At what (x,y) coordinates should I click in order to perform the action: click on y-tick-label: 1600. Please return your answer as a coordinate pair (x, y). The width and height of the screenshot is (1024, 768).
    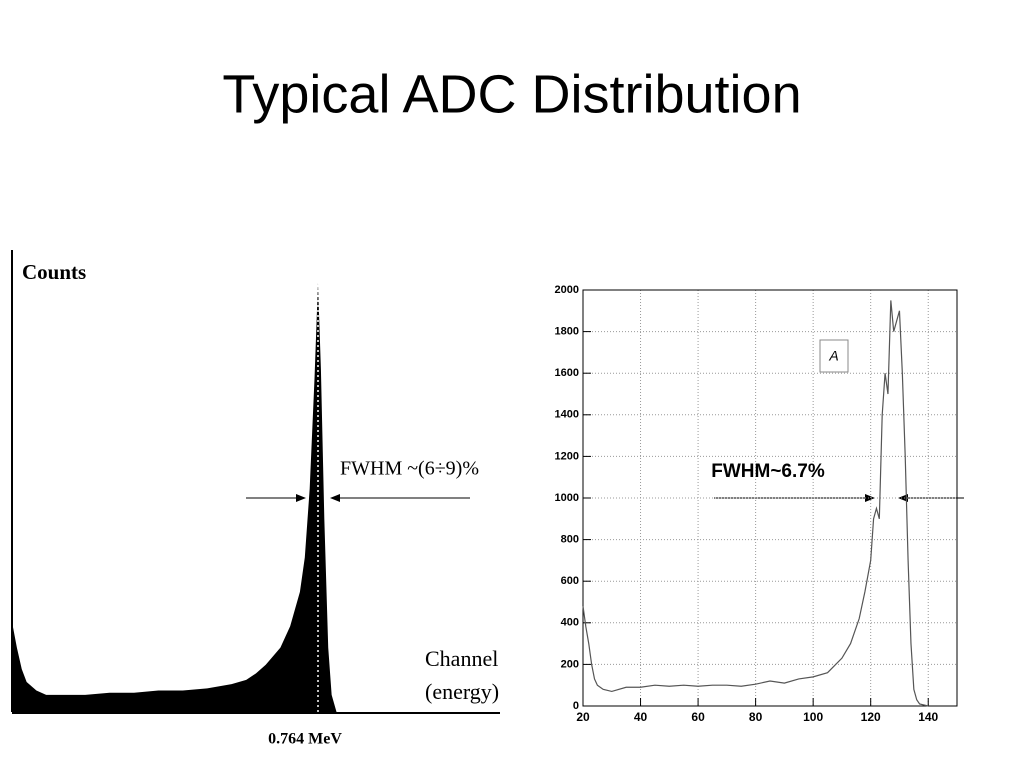
    Looking at the image, I should click on (567, 373).